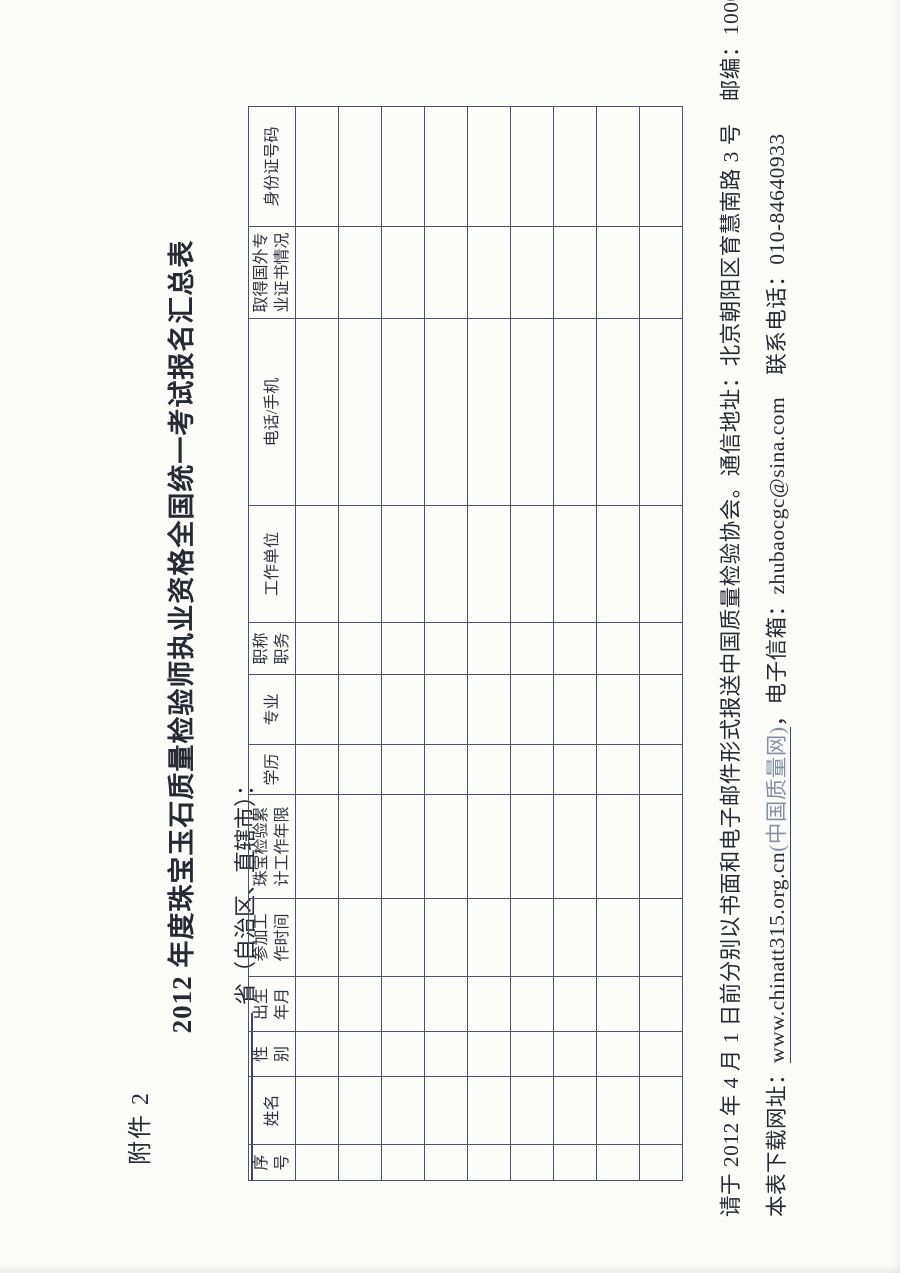 The height and width of the screenshot is (1273, 900). Describe the element at coordinates (272, 412) in the screenshot. I see `column-header-phone-mobile: 电话/手机` at that location.